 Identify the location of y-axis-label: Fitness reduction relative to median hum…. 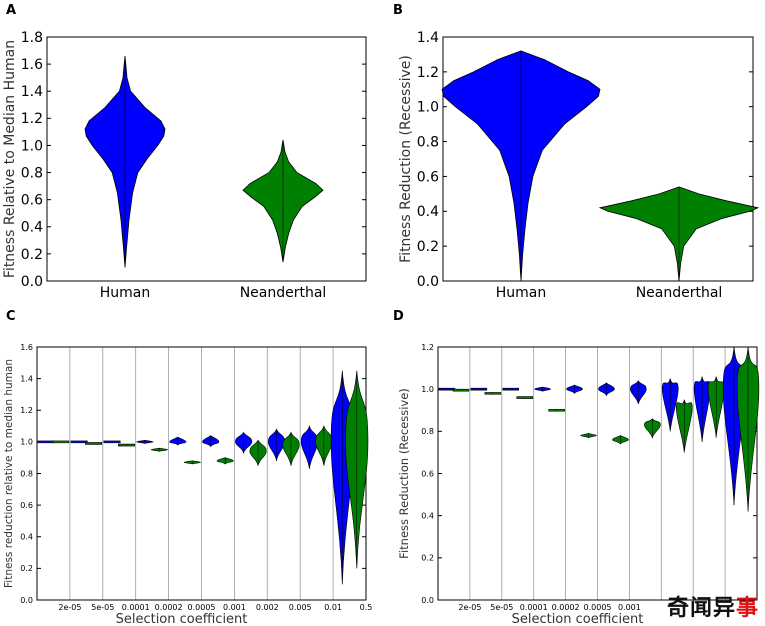
(9, 473).